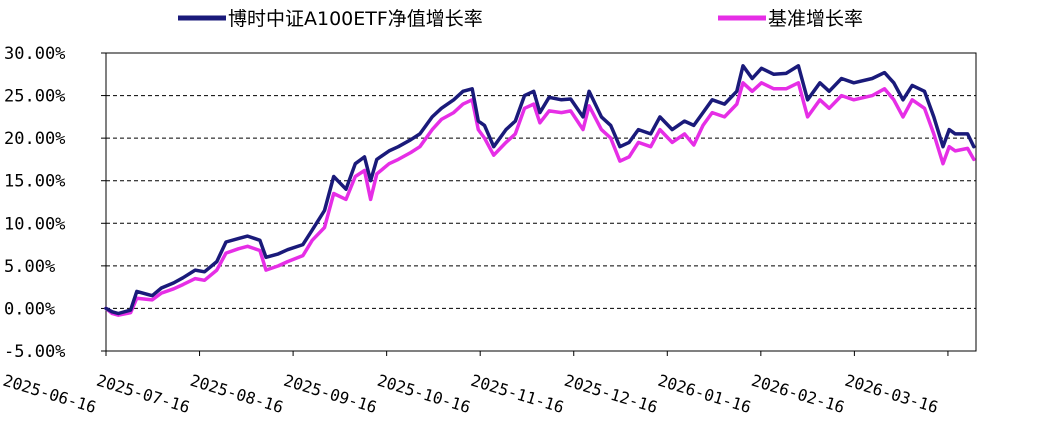 This screenshot has width=1045, height=445. What do you see at coordinates (34, 182) in the screenshot?
I see `y-tick-label: 15.00%` at bounding box center [34, 182].